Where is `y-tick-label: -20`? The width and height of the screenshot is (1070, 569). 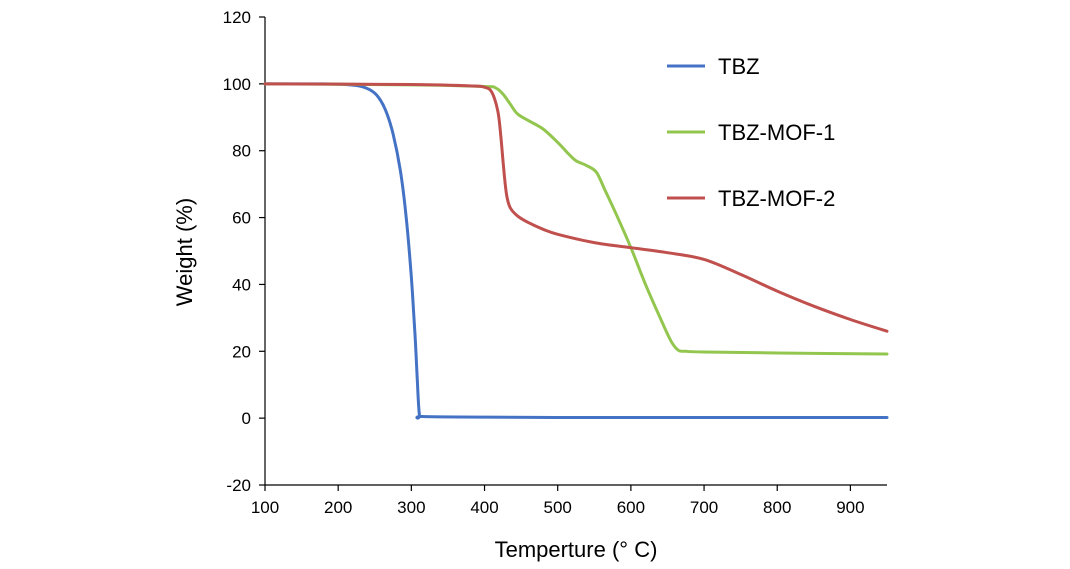 y-tick-label: -20 is located at coordinates (238, 485).